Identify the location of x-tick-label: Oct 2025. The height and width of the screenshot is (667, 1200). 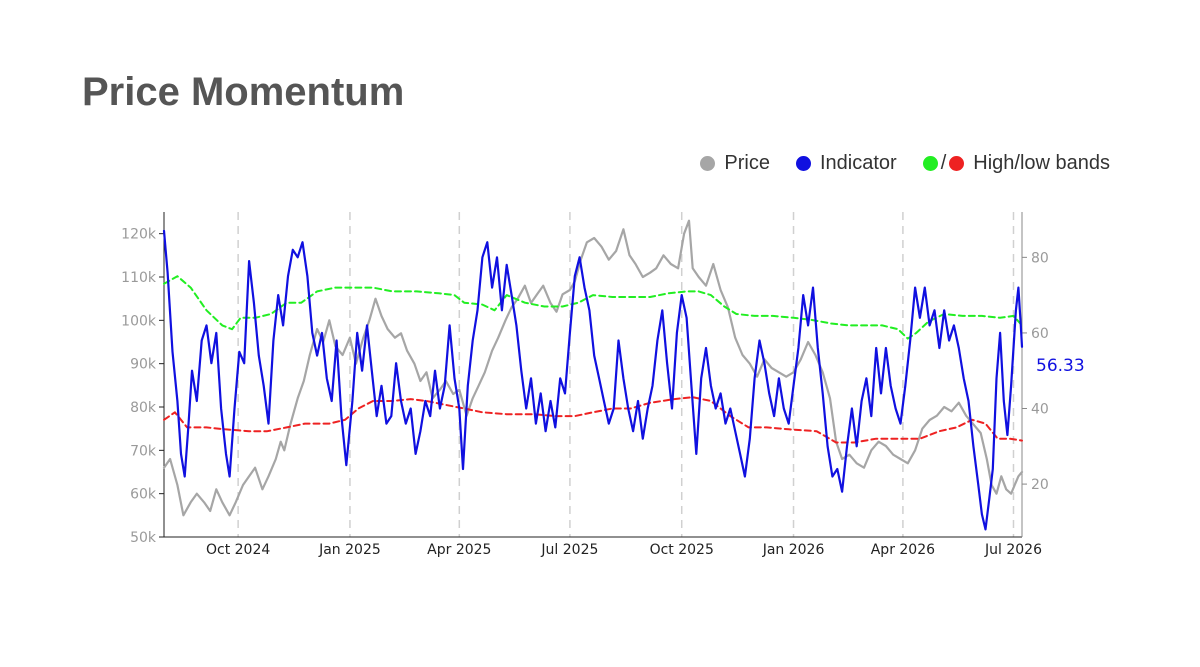
(682, 550).